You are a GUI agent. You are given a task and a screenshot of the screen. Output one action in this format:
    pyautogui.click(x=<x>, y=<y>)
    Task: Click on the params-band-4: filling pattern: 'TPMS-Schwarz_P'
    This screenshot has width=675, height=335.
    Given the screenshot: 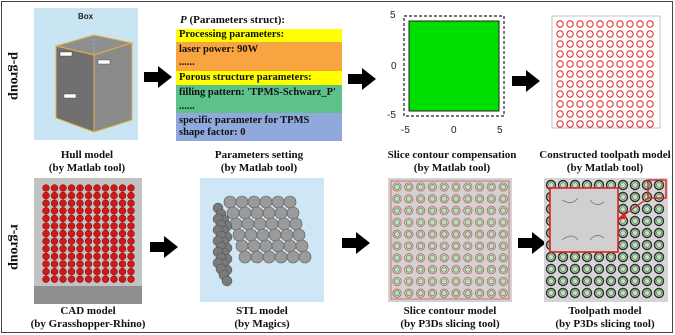 What is the action you would take?
    pyautogui.click(x=259, y=93)
    